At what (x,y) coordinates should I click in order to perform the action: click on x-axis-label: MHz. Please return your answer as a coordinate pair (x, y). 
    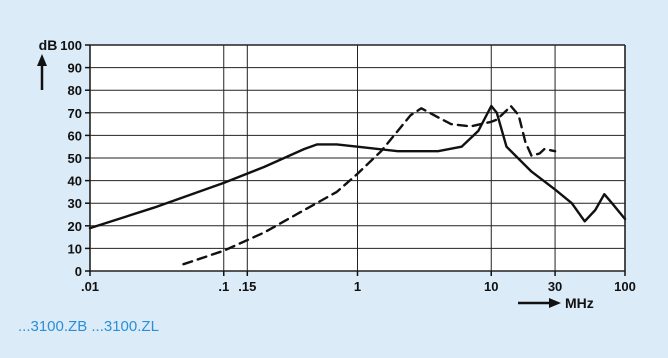
    Looking at the image, I should click on (579, 303).